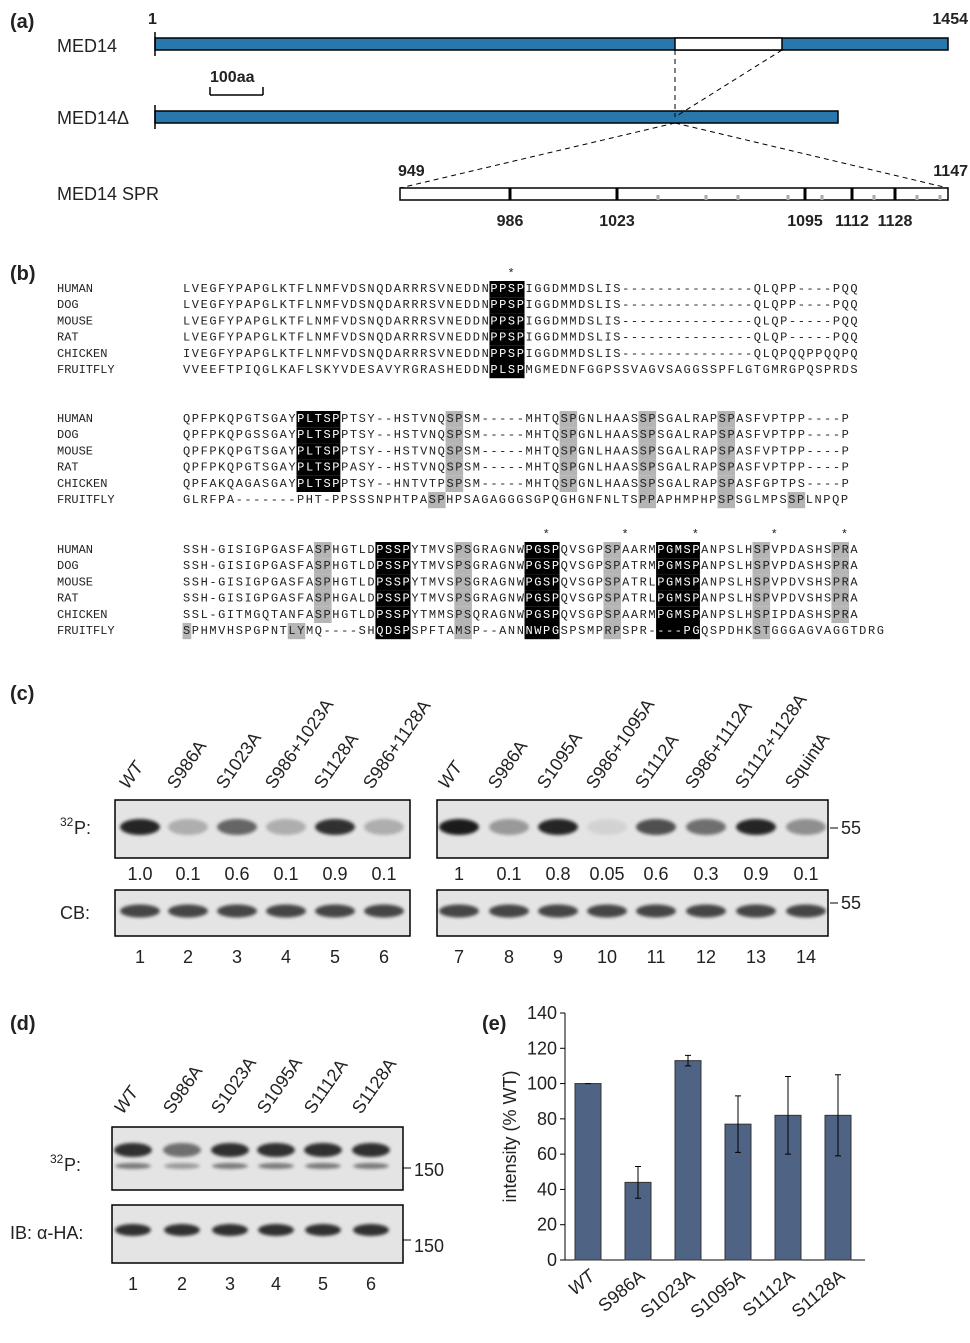 The height and width of the screenshot is (1343, 970). Describe the element at coordinates (494, 1024) in the screenshot. I see `panel-label: (e)` at that location.